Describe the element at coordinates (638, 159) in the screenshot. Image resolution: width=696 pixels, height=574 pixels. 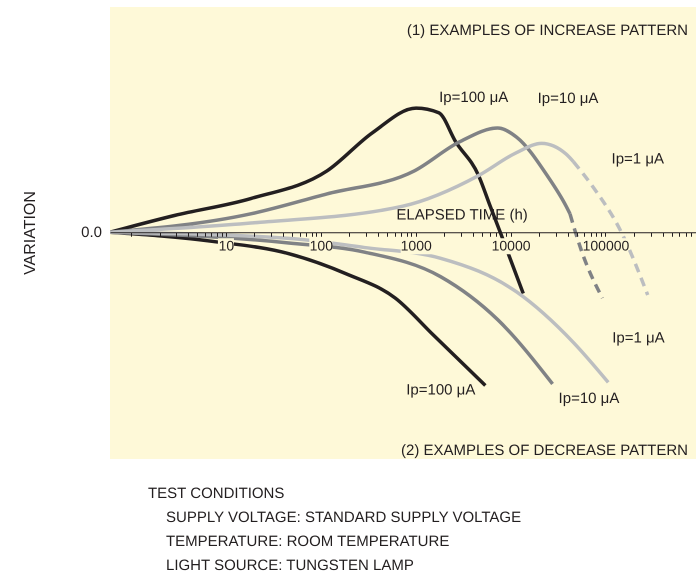
I see `text: Ip=1 μA` at that location.